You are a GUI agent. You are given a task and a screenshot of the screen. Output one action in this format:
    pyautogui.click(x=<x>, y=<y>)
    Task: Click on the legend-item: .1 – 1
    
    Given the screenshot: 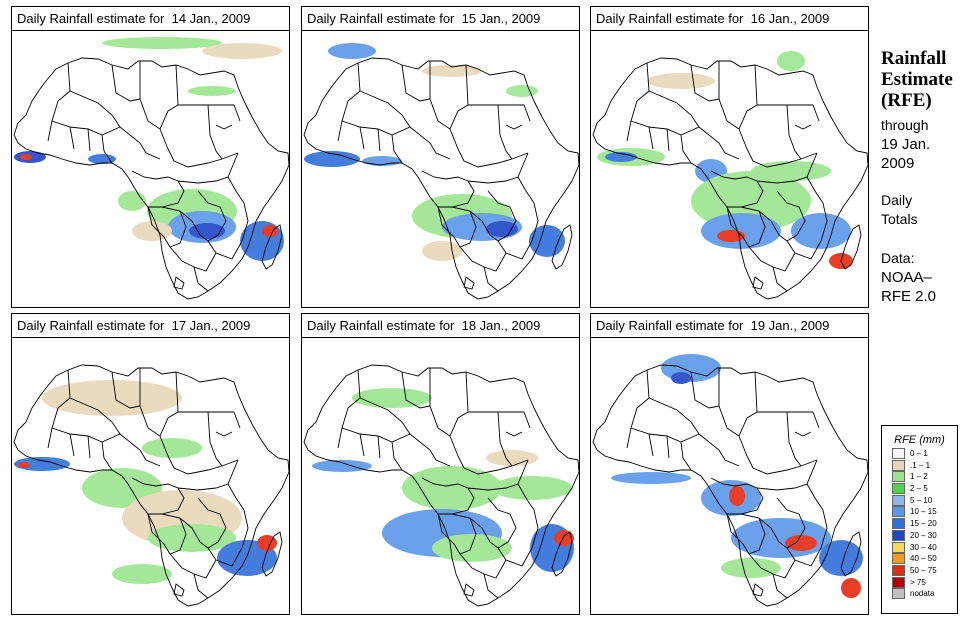 What is the action you would take?
    pyautogui.click(x=924, y=465)
    